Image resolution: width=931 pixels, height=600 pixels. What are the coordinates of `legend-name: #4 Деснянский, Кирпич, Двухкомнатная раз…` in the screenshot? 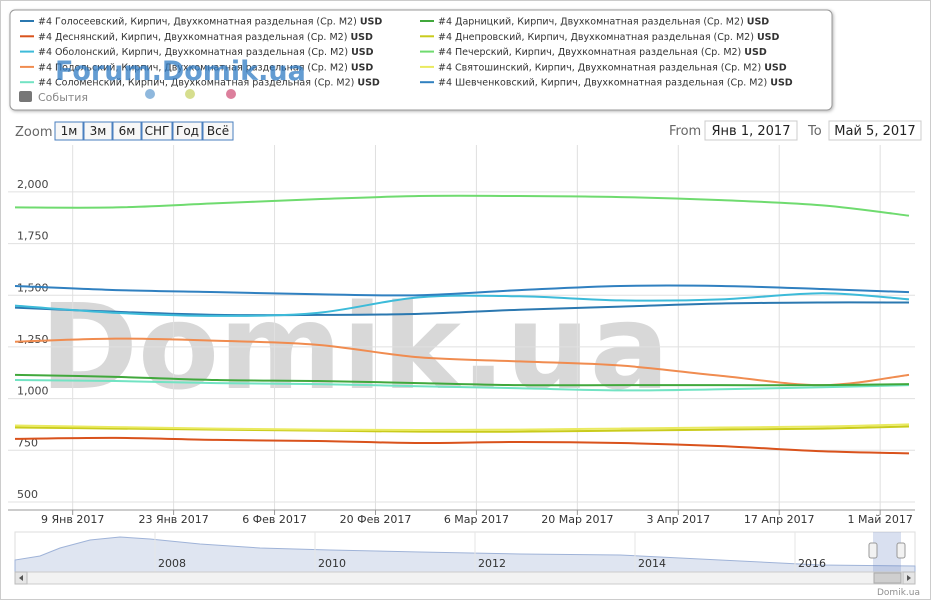 It's located at (192, 37).